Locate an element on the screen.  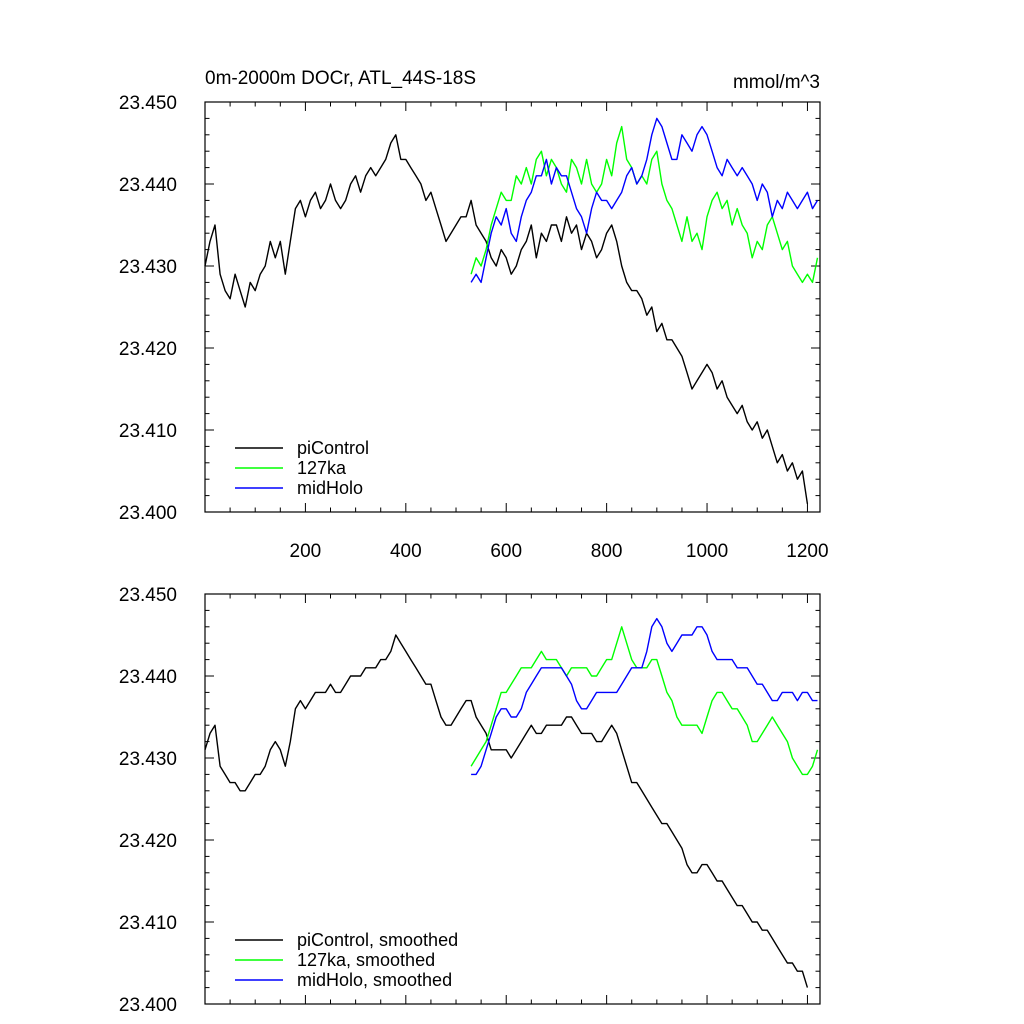
x-tick-label: 1000 is located at coordinates (707, 551).